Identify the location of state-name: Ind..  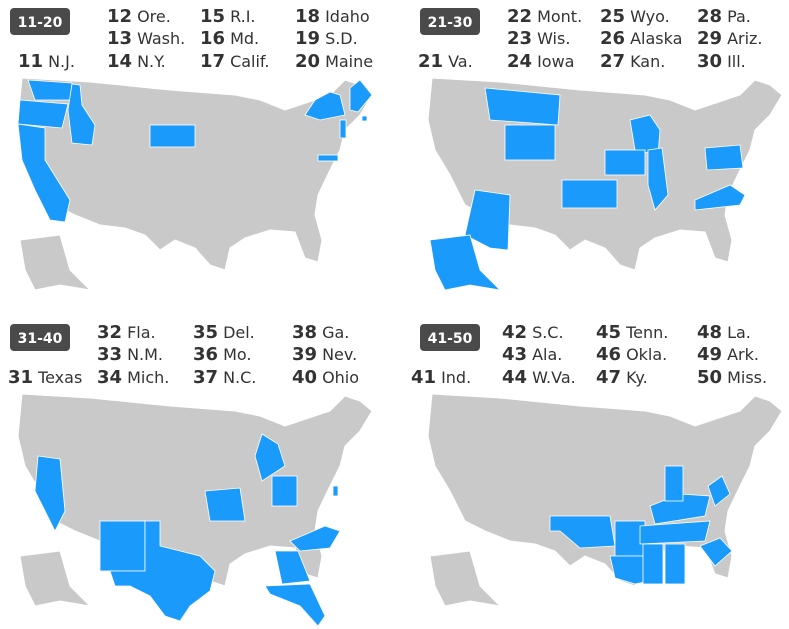
(456, 377).